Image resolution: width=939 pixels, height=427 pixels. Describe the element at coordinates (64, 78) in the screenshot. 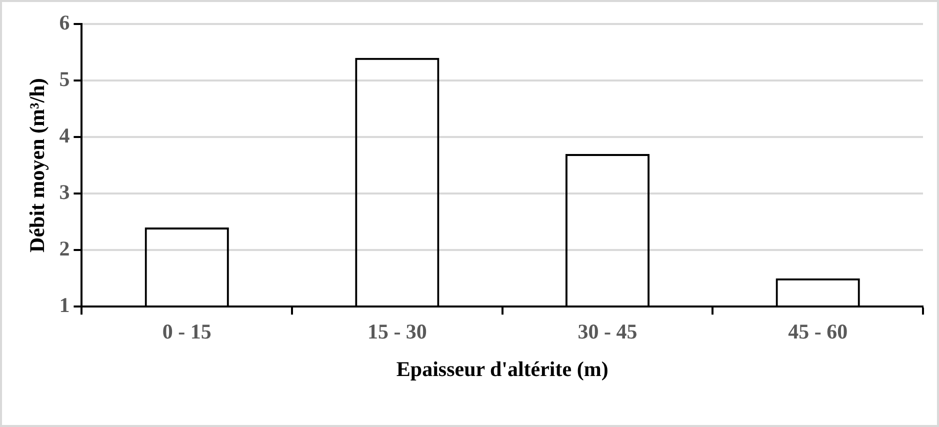

I see `y-tick-label: 5` at that location.